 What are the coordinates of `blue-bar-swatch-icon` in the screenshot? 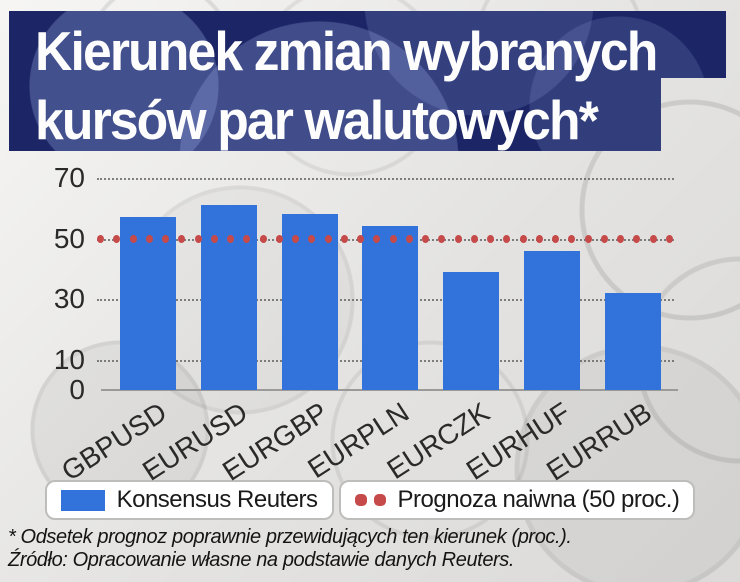 It's located at (82, 500).